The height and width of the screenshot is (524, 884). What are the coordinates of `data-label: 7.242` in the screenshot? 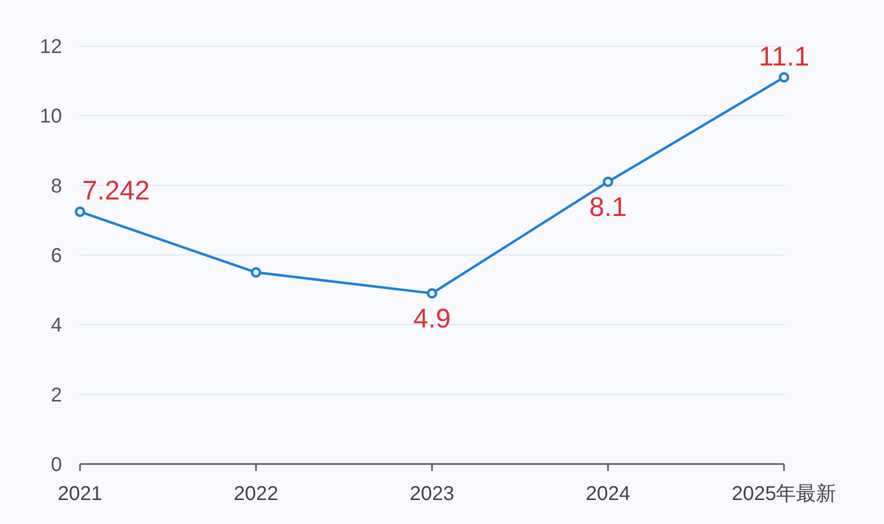 It's located at (116, 191).